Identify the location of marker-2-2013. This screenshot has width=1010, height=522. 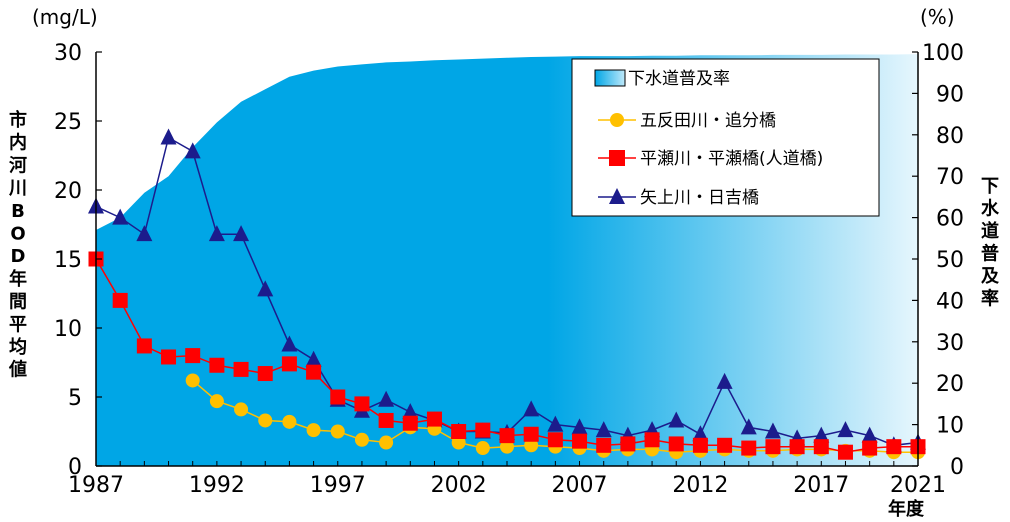
(724, 445).